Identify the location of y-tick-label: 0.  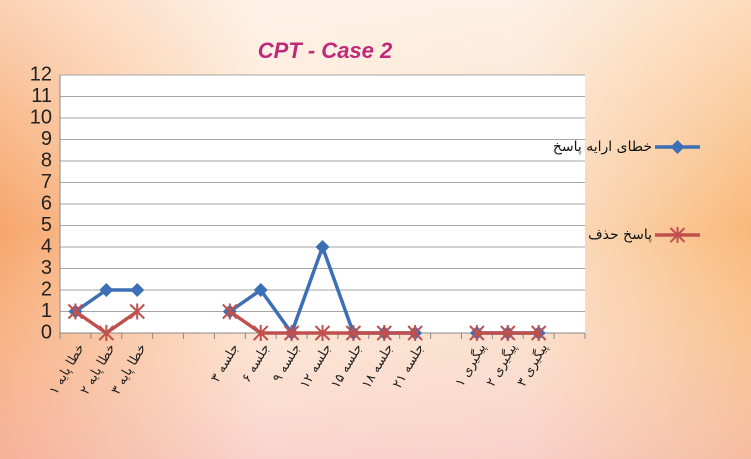
(46, 332).